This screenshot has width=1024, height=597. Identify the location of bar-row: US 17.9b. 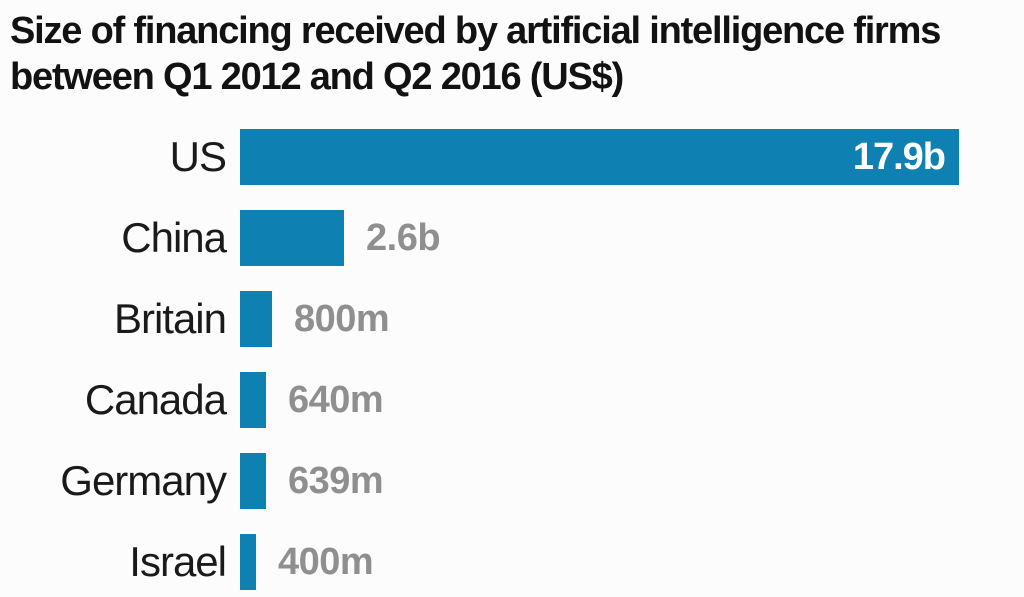
(512, 157).